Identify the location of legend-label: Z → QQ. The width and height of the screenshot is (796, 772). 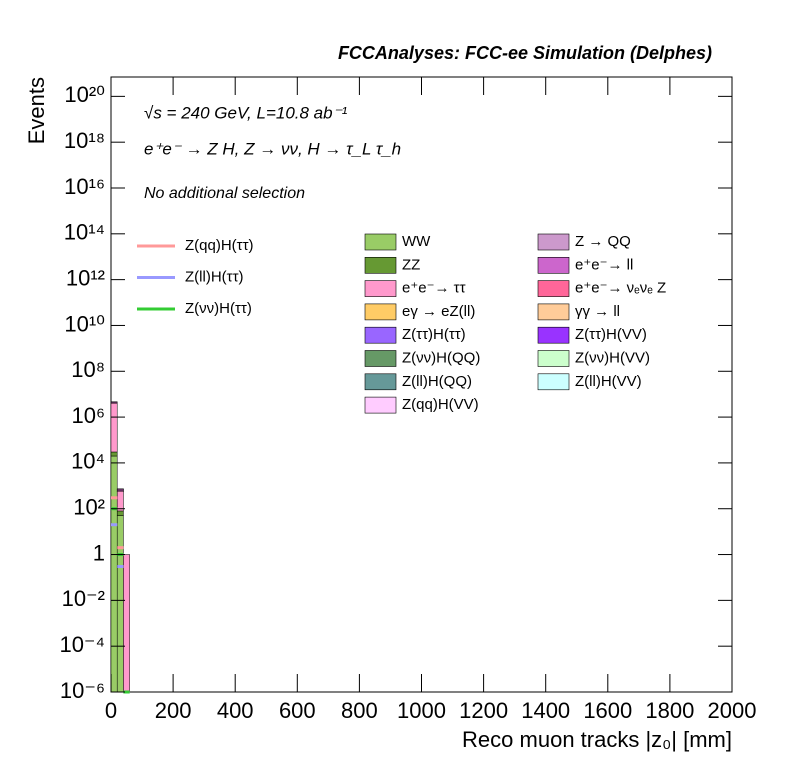
(603, 241).